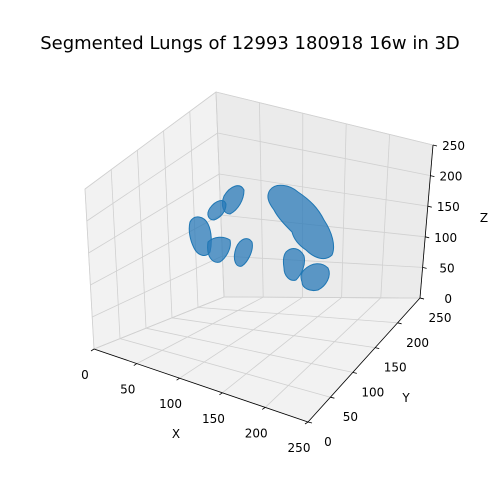 The width and height of the screenshot is (500, 500). What do you see at coordinates (315, 277) in the screenshot?
I see `lung-segment-right-bottom` at bounding box center [315, 277].